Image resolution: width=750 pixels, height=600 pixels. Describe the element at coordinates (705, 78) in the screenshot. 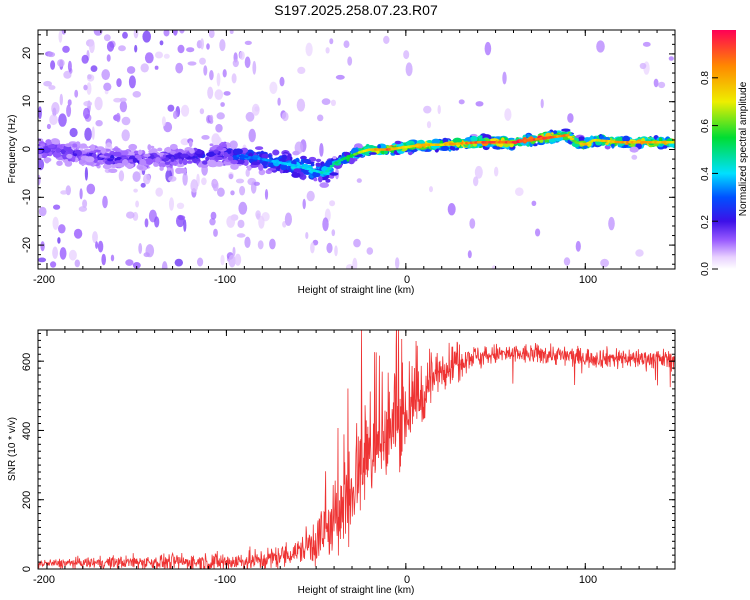

I see `colorbar-tick-label: 0.8` at that location.